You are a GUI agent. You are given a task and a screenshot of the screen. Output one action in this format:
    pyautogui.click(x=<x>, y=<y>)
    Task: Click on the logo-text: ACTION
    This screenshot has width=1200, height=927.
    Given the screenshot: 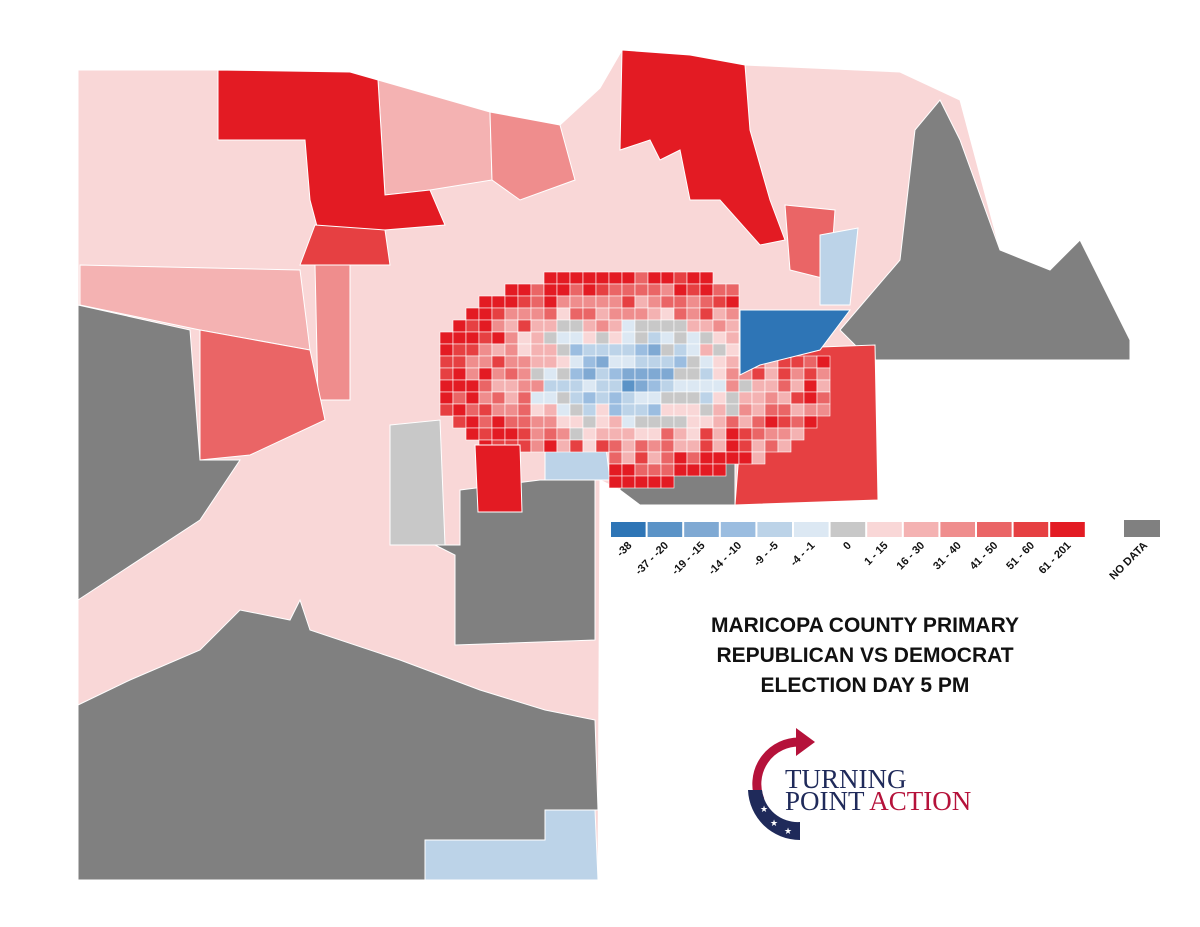 What is the action you would take?
    pyautogui.click(x=920, y=801)
    